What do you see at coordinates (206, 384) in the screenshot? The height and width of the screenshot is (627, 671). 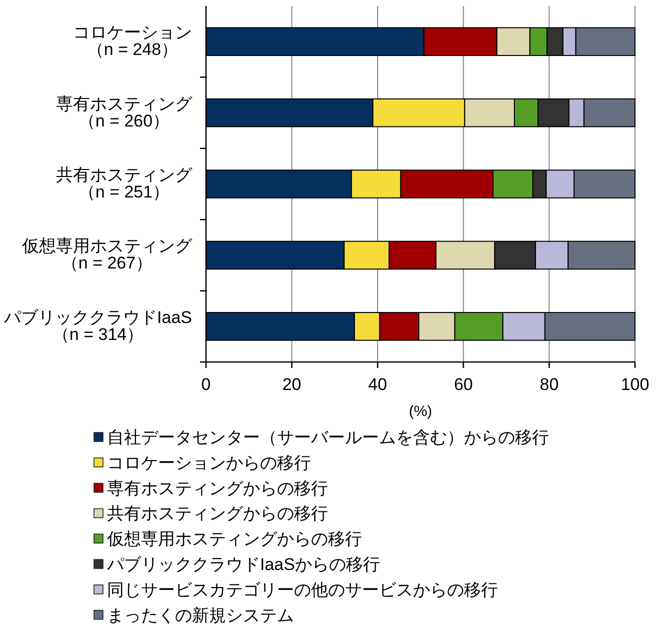 I see `tick-label: 0` at bounding box center [206, 384].